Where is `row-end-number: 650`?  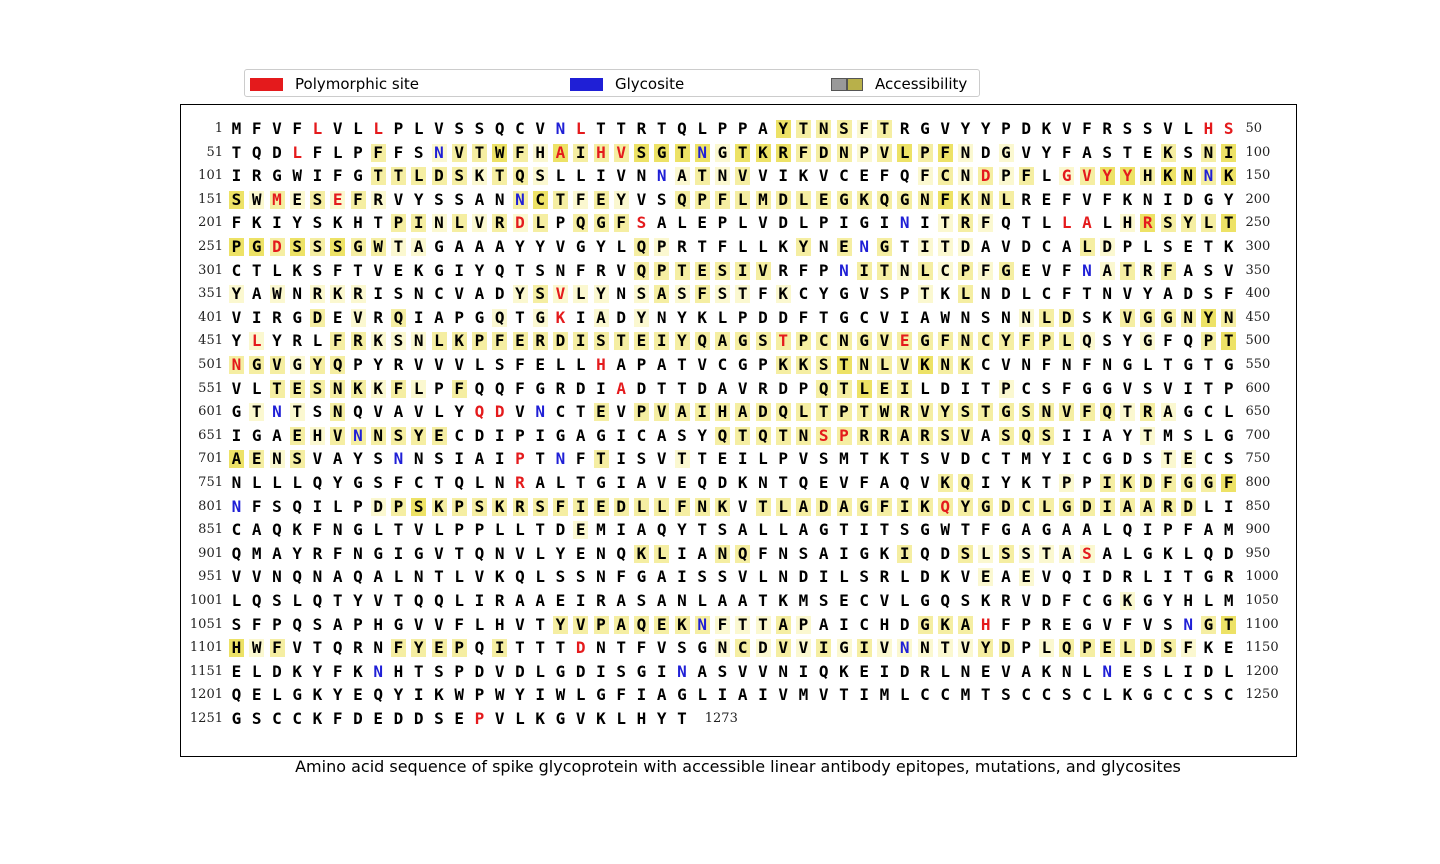 row-end-number: 650 is located at coordinates (1258, 412).